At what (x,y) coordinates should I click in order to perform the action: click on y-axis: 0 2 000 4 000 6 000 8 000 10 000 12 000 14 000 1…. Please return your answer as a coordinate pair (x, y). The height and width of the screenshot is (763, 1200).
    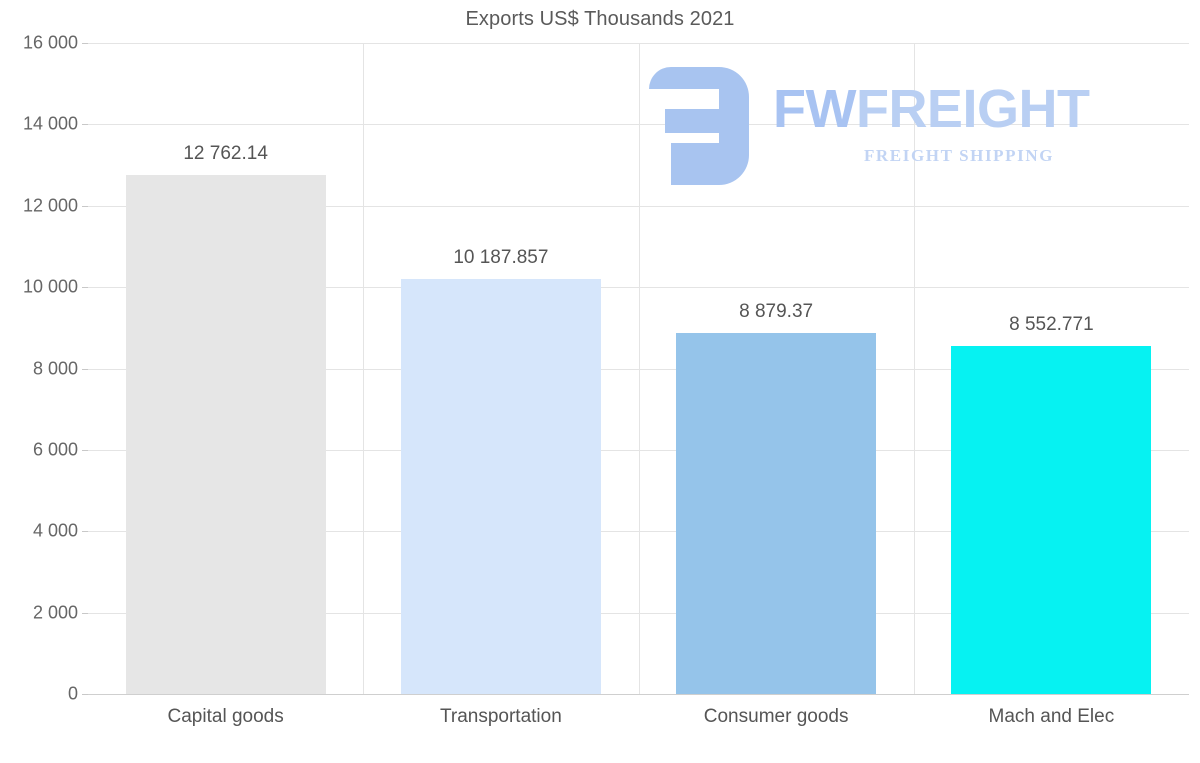
    Looking at the image, I should click on (39, 368).